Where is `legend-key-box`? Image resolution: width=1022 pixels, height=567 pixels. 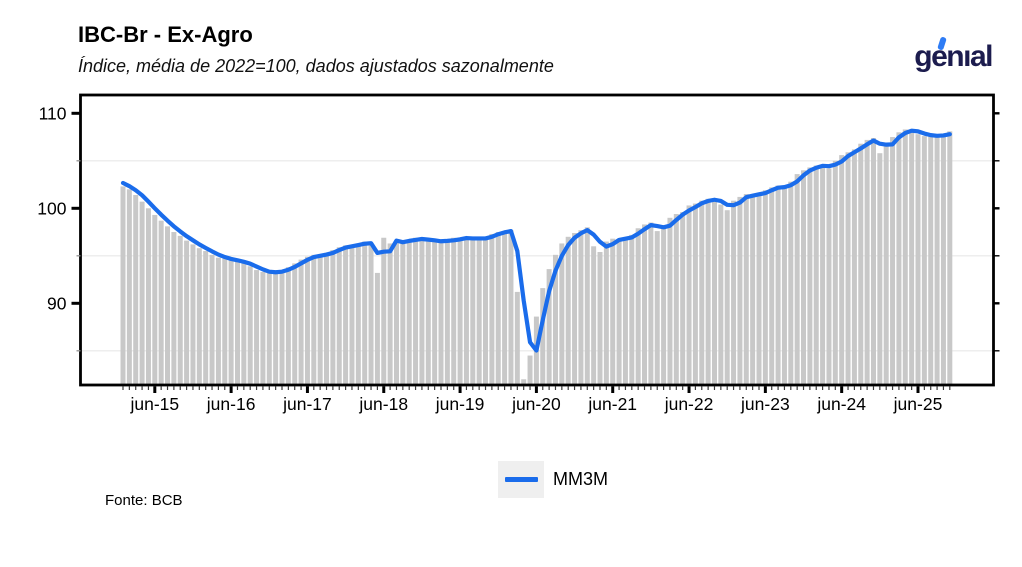
legend-key-box is located at coordinates (521, 479).